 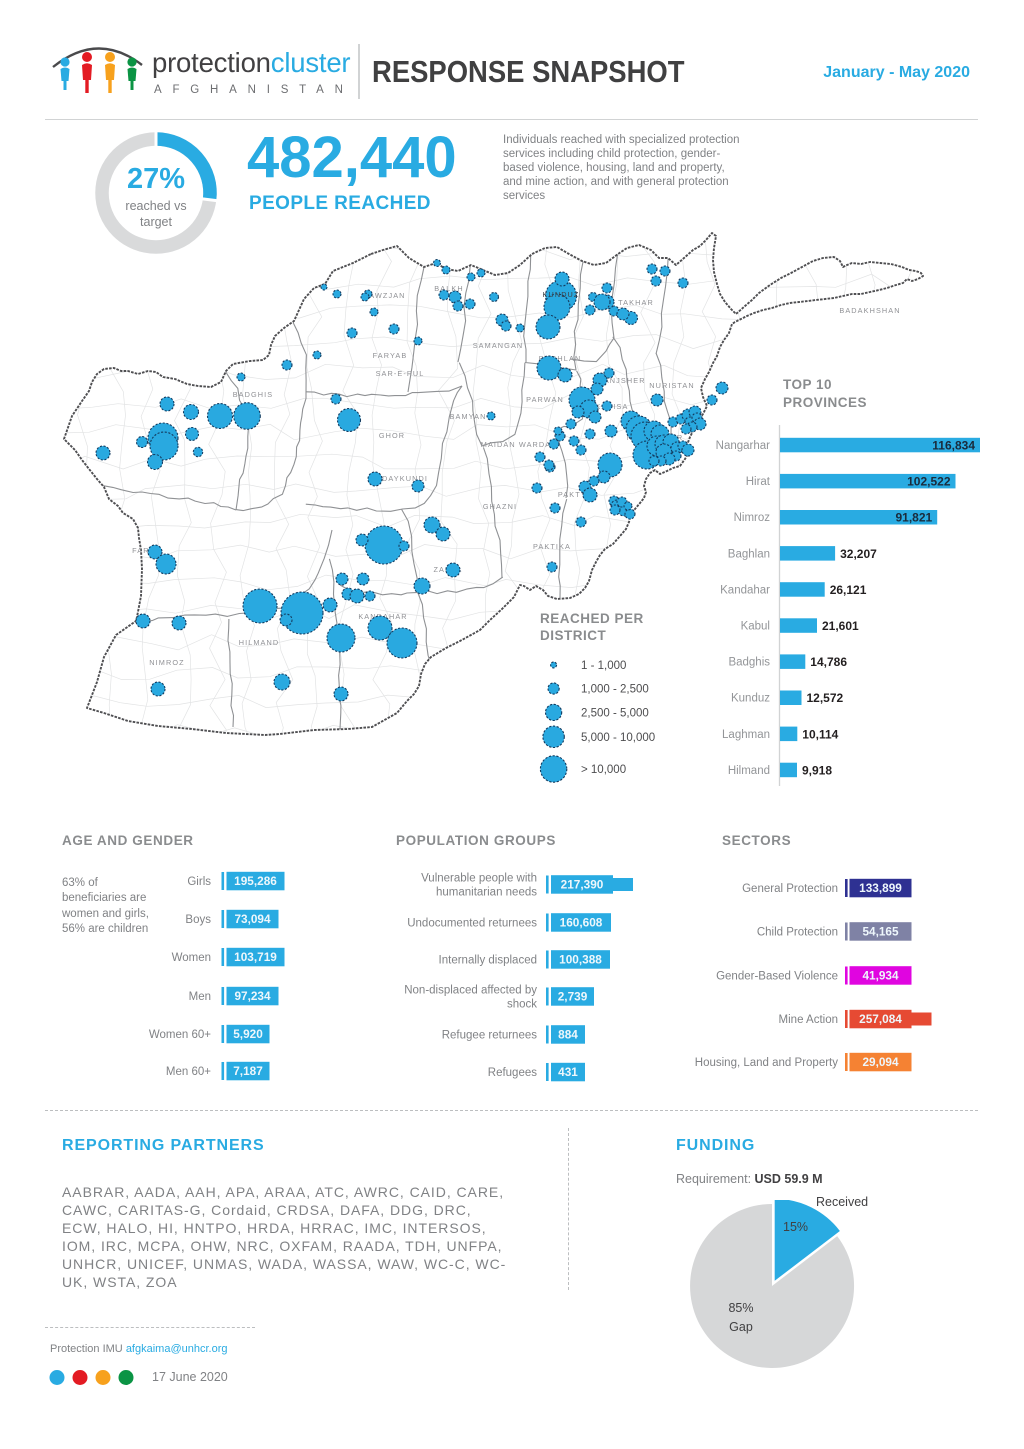 What do you see at coordinates (575, 494) in the screenshot?
I see `svg-text: PAKTYA` at bounding box center [575, 494].